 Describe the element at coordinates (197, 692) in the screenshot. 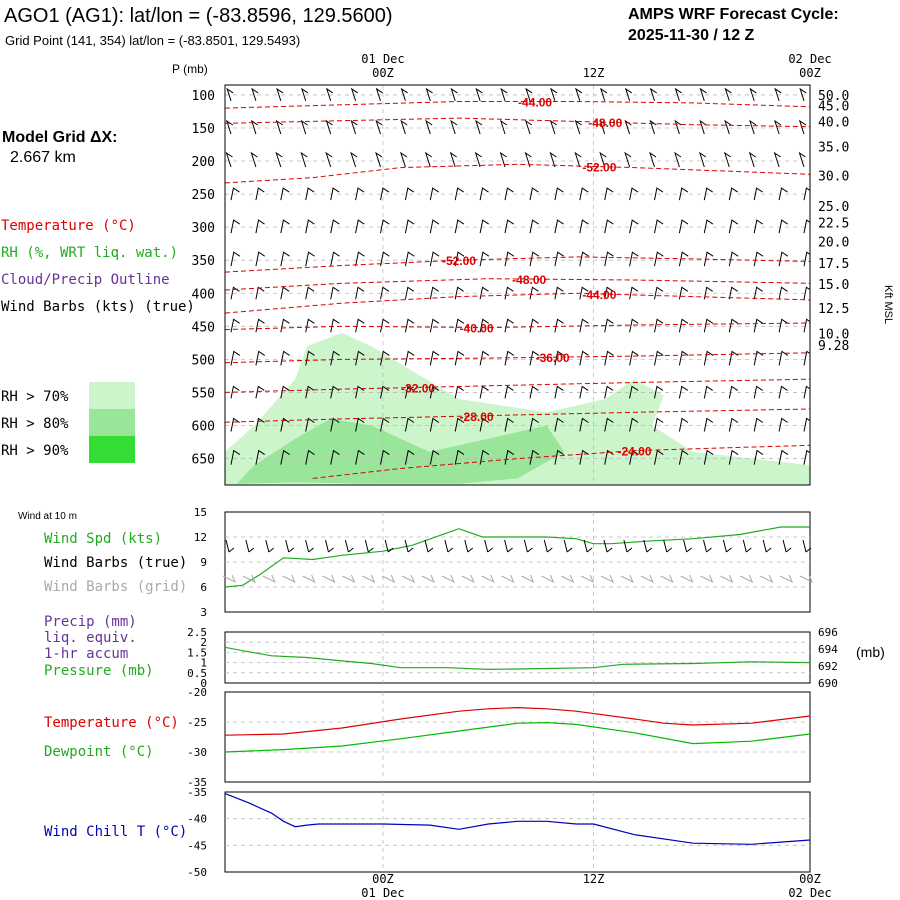

I see `panel-ytick-label: -20` at that location.